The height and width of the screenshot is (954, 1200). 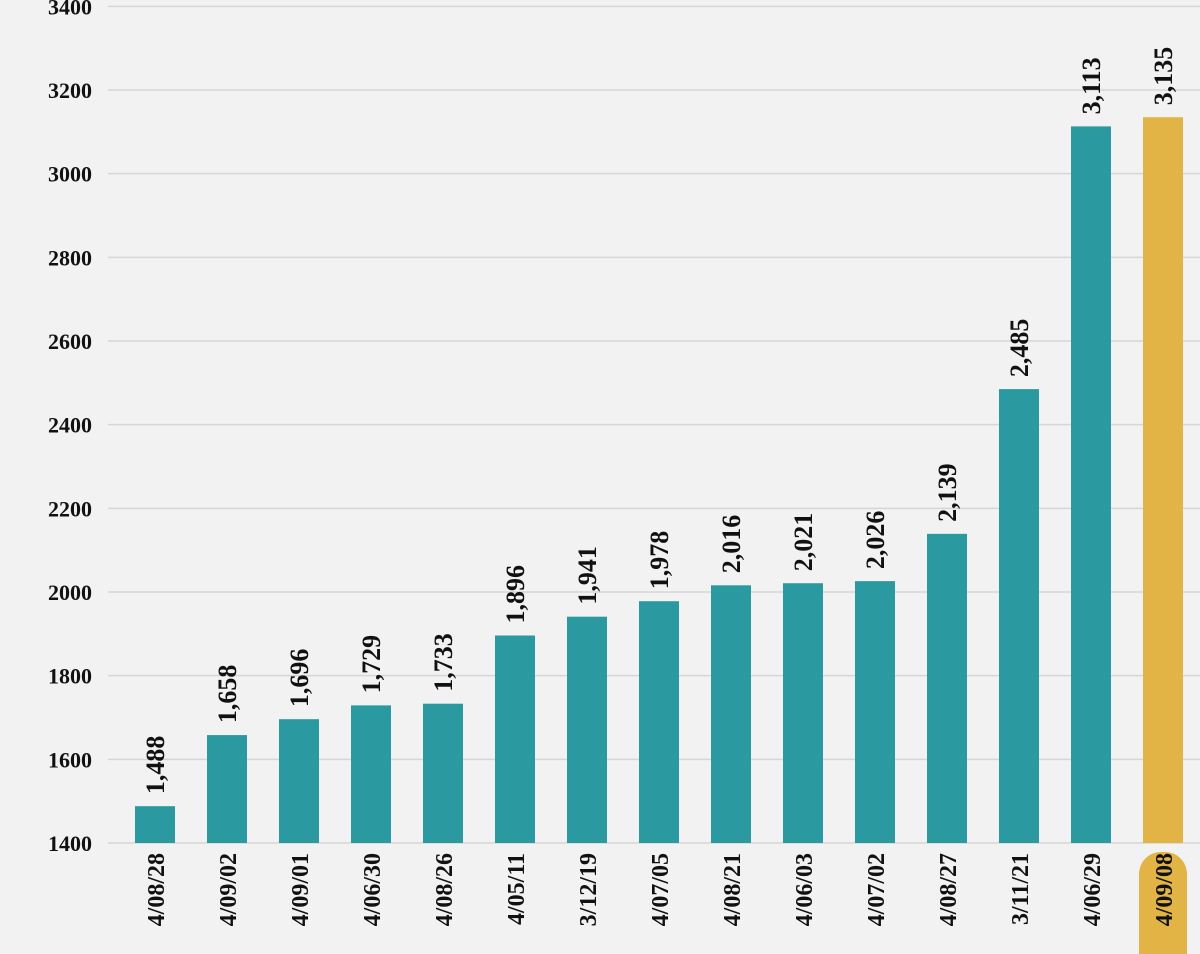 I want to click on y-tick-label: 3400, so click(x=70, y=9).